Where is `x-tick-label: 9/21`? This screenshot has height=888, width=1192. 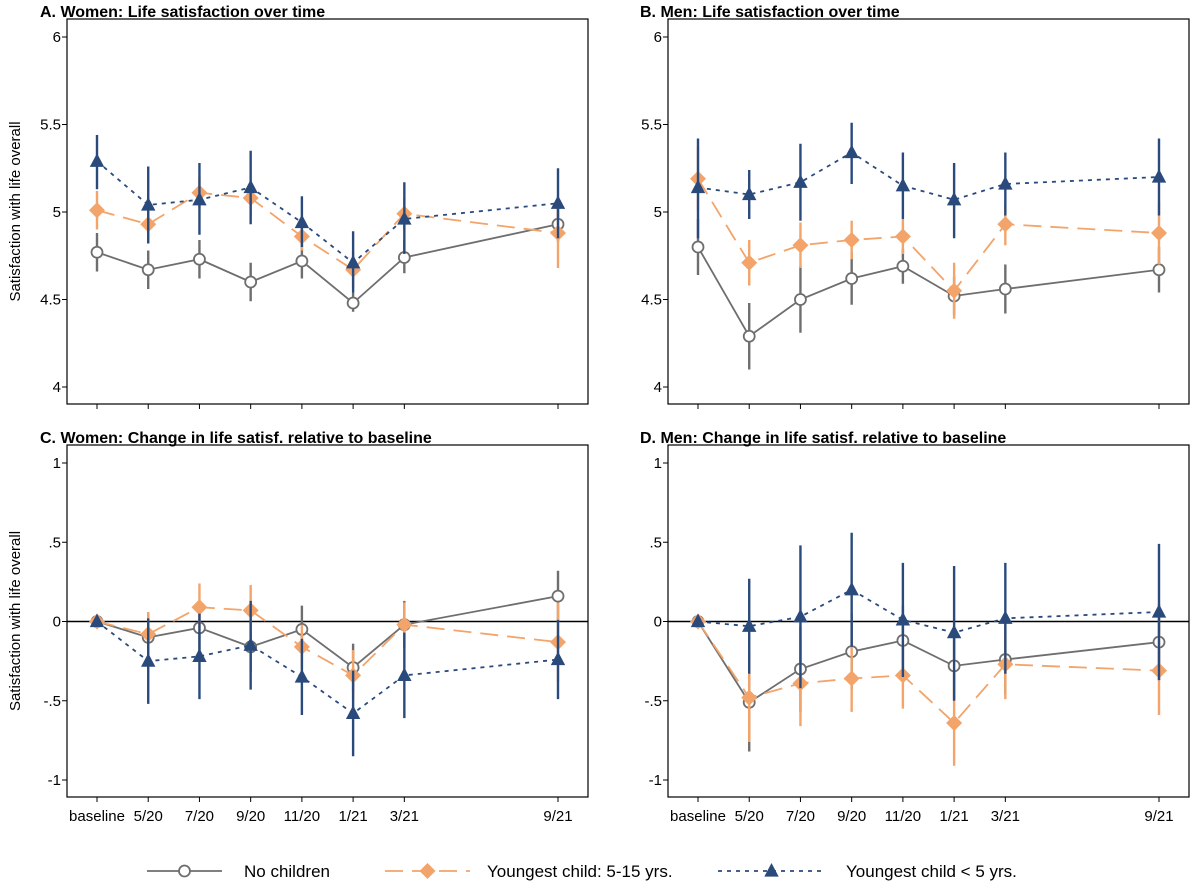 x-tick-label: 9/21 is located at coordinates (1158, 816).